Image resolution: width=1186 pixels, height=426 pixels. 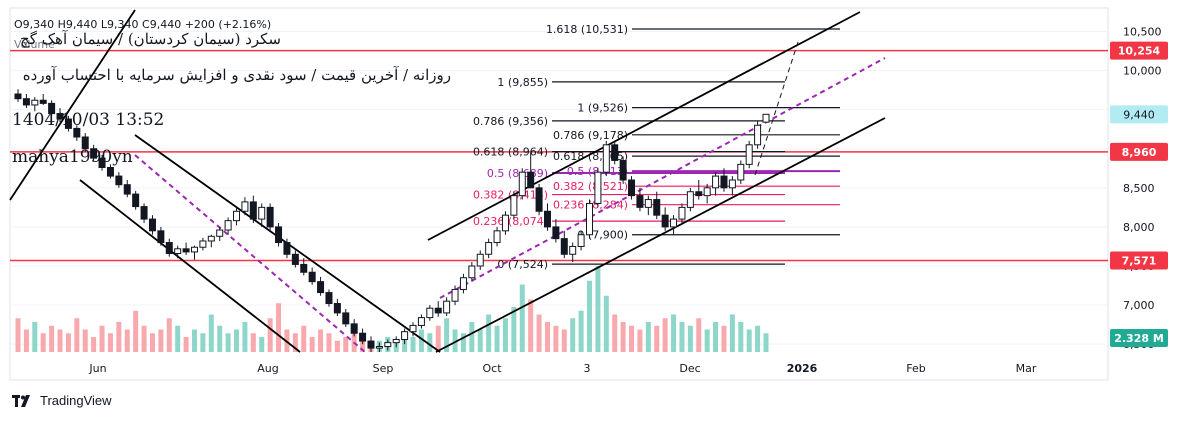 I want to click on x-tick-label: Mar, so click(x=1026, y=368).